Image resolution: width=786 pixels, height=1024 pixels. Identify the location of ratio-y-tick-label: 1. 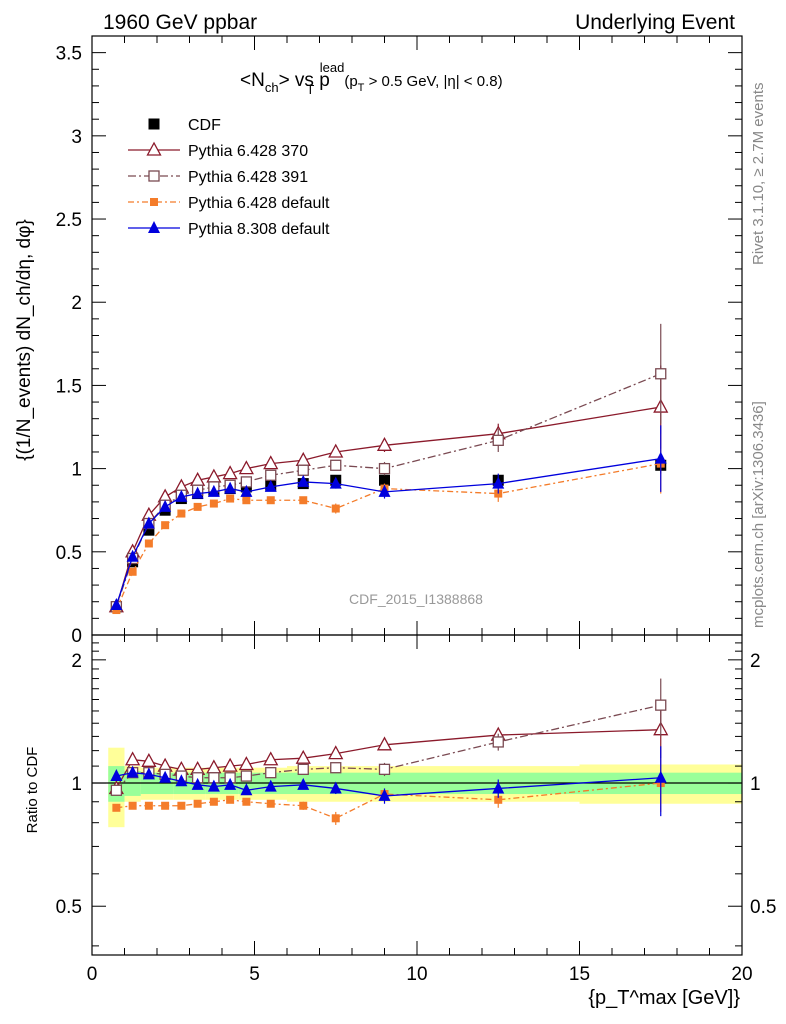
(76, 784).